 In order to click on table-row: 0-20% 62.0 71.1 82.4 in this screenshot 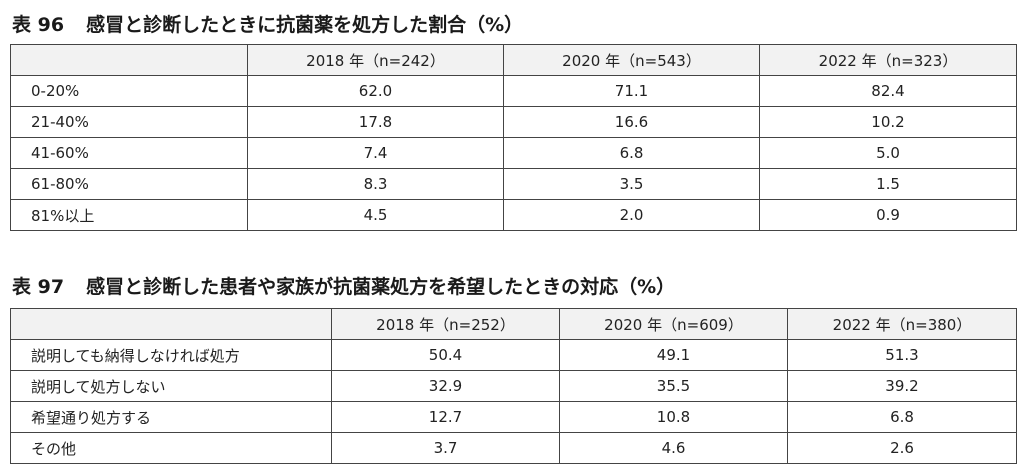, I will do `click(513, 91)`.